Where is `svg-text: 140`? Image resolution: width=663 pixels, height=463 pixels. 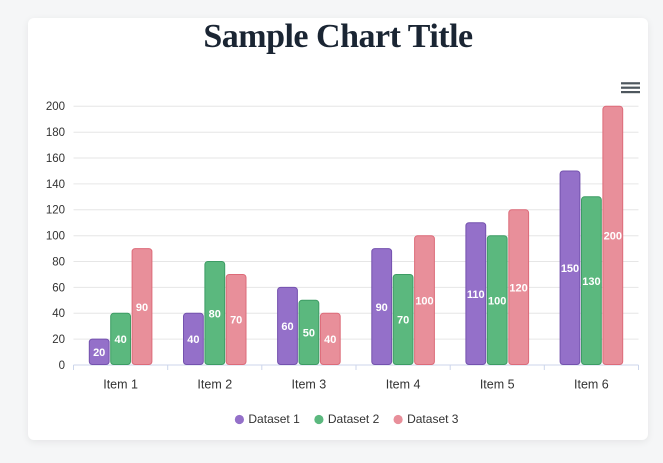
svg-text: 140 is located at coordinates (55, 185).